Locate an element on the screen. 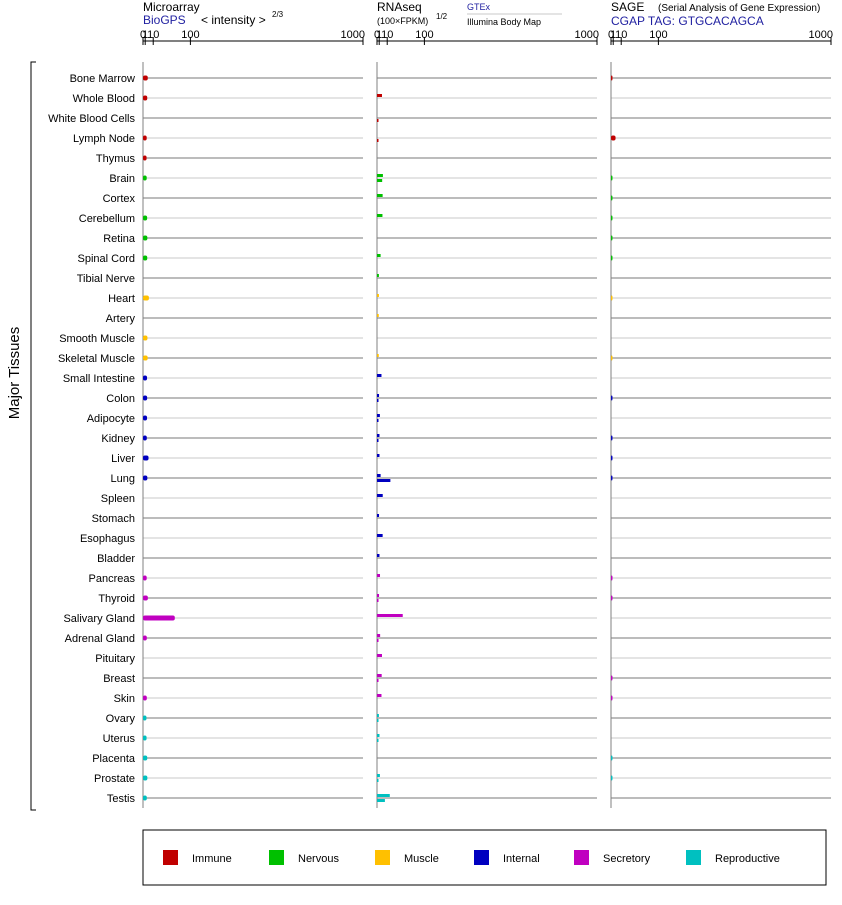  sage-title-note: (Serial Analysis of Gene Expression) is located at coordinates (739, 8).